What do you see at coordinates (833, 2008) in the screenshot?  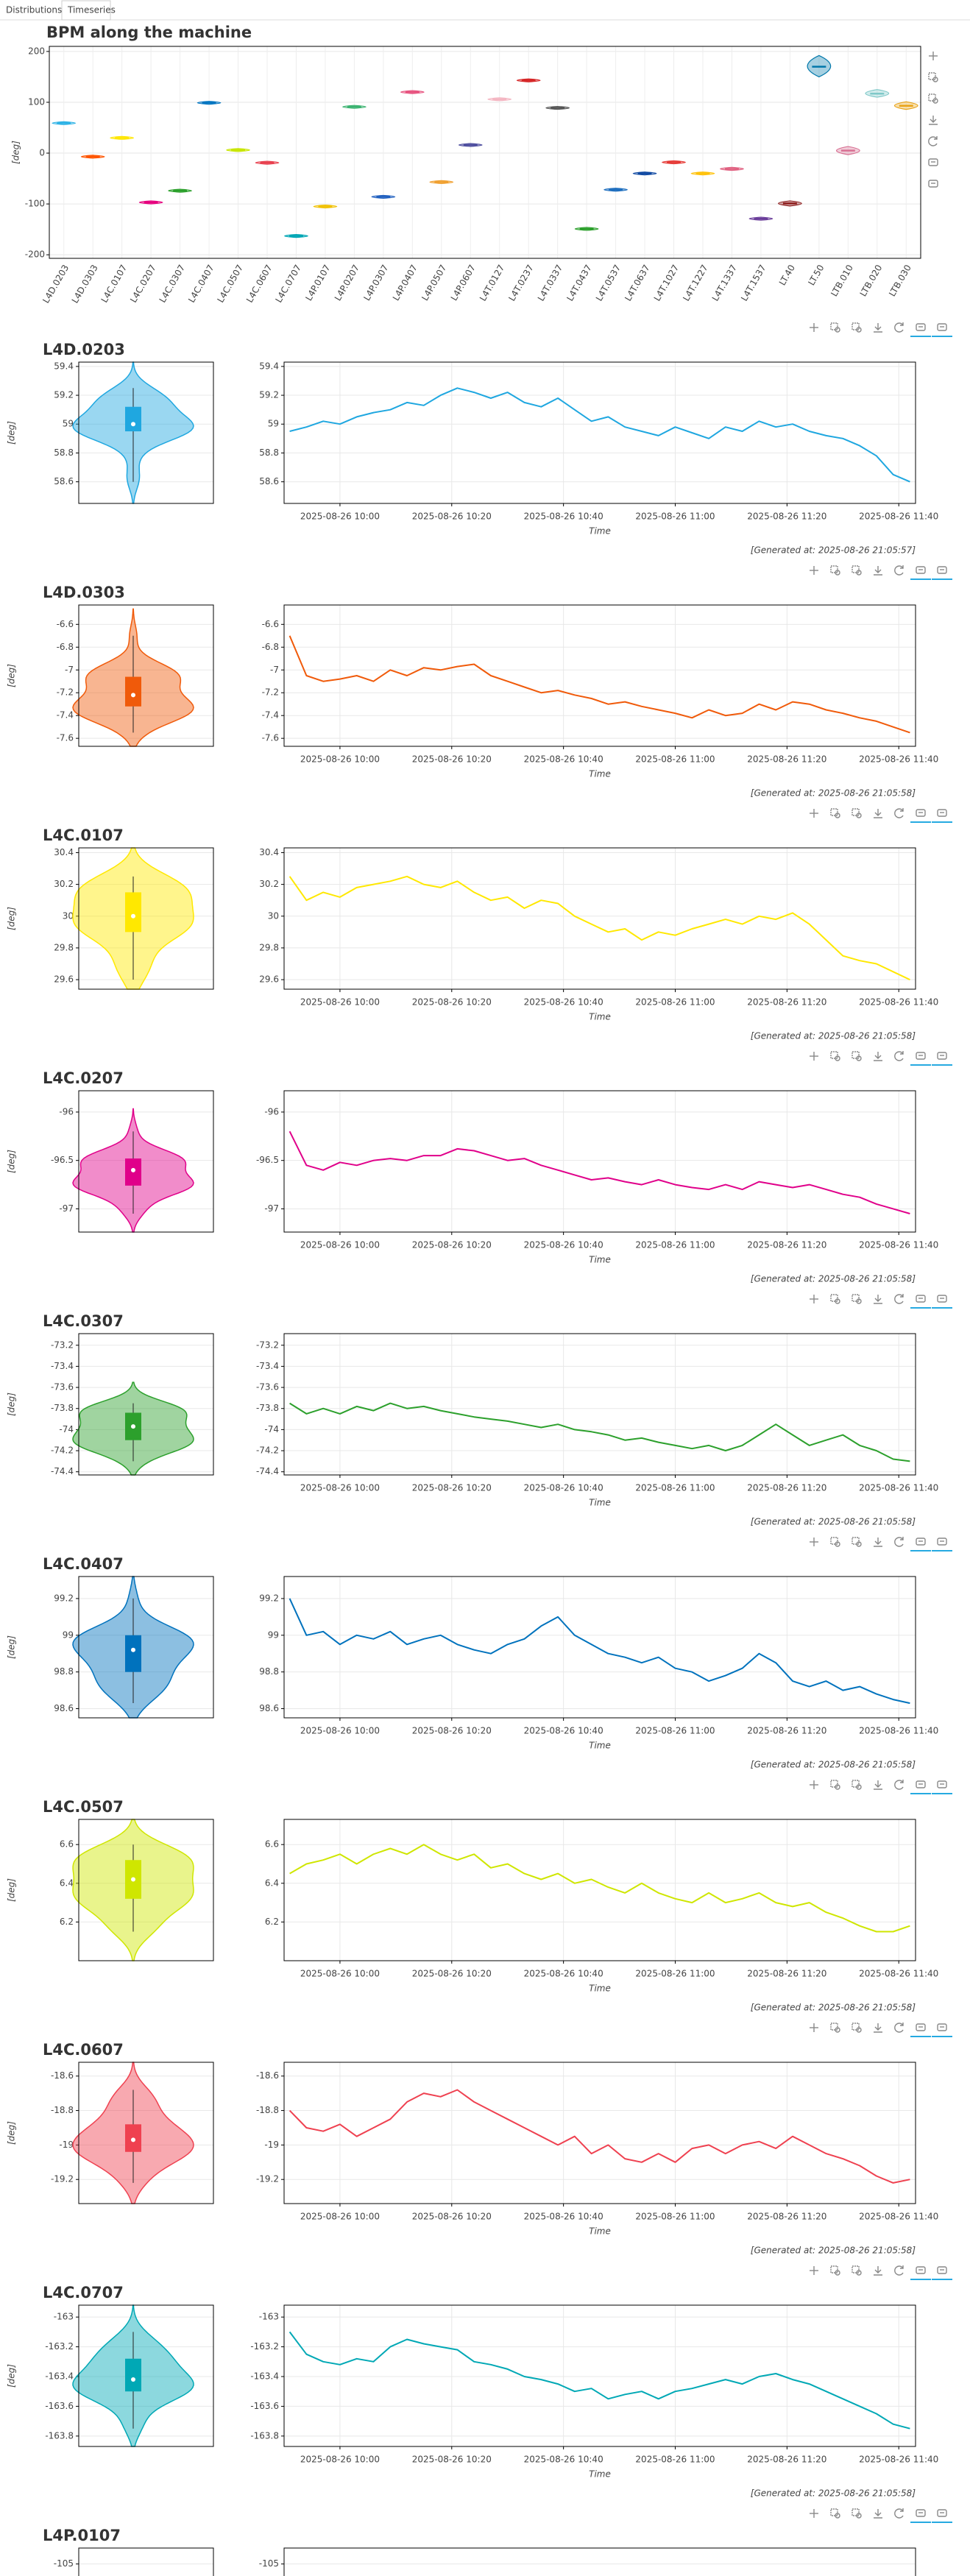 I see `footnote: [Generated at: 2025-08-26 21:05:58]` at bounding box center [833, 2008].